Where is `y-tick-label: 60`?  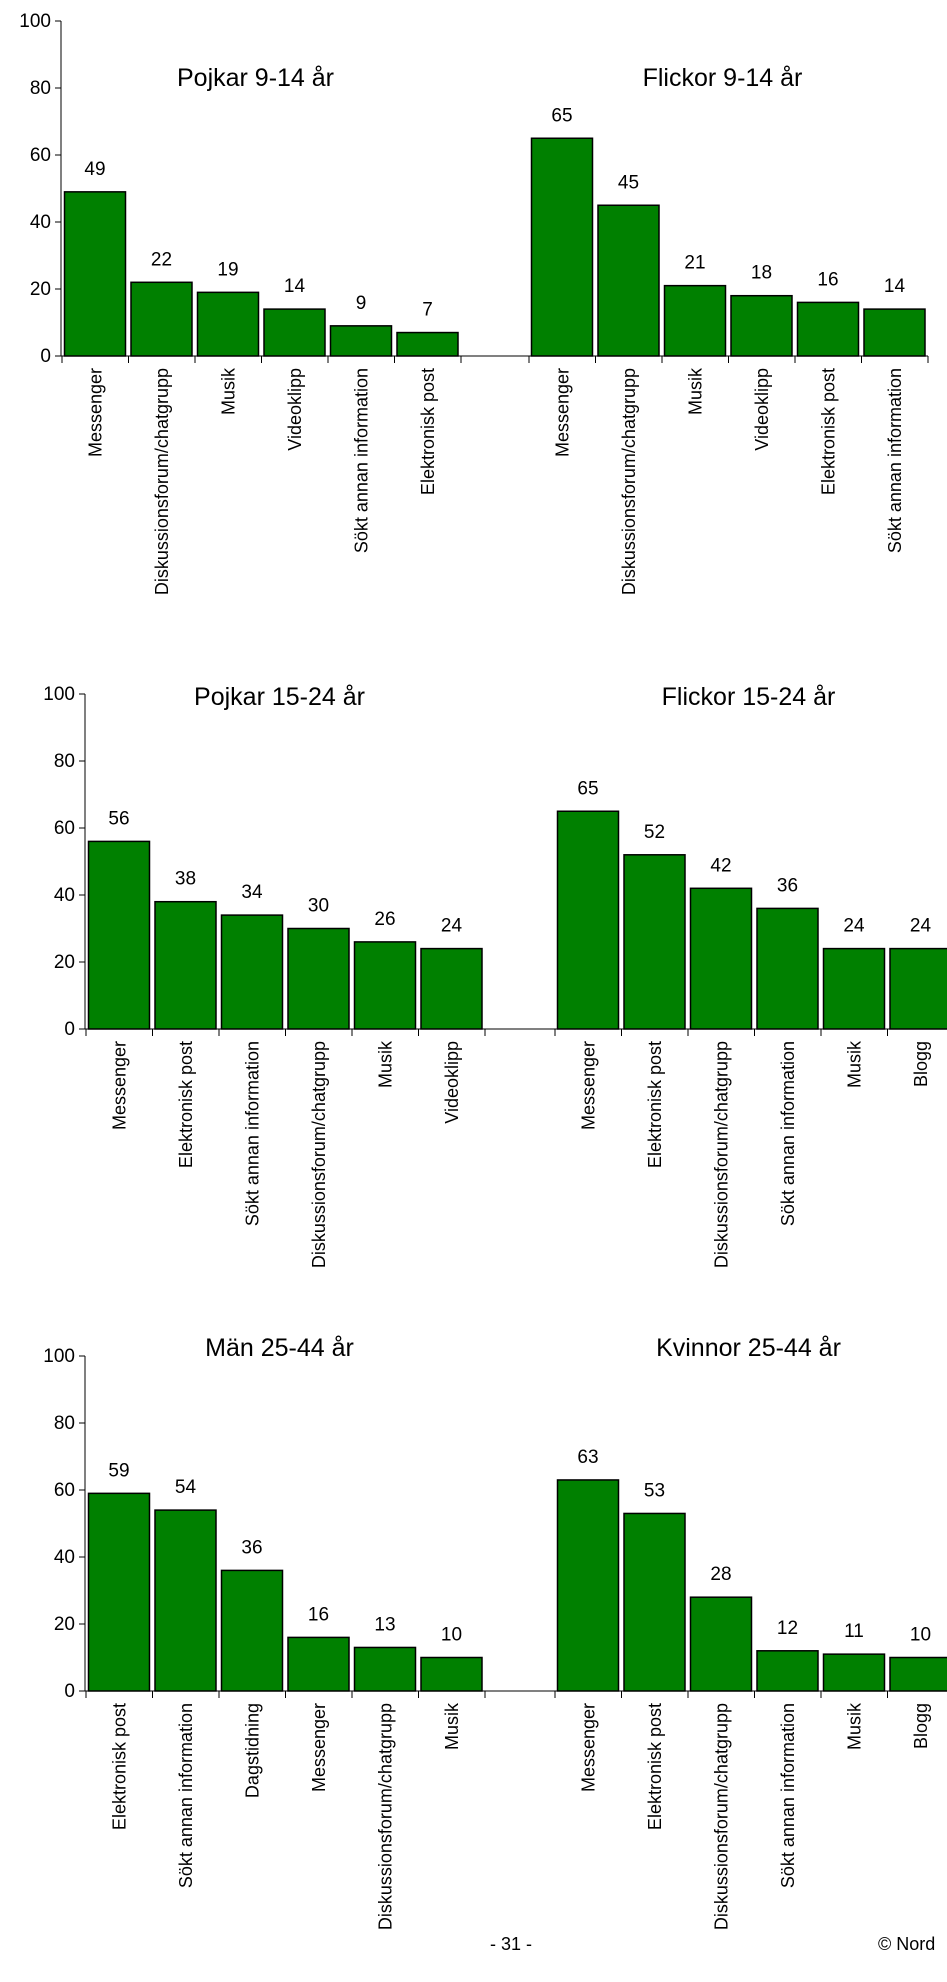 y-tick-label: 60 is located at coordinates (64, 1490).